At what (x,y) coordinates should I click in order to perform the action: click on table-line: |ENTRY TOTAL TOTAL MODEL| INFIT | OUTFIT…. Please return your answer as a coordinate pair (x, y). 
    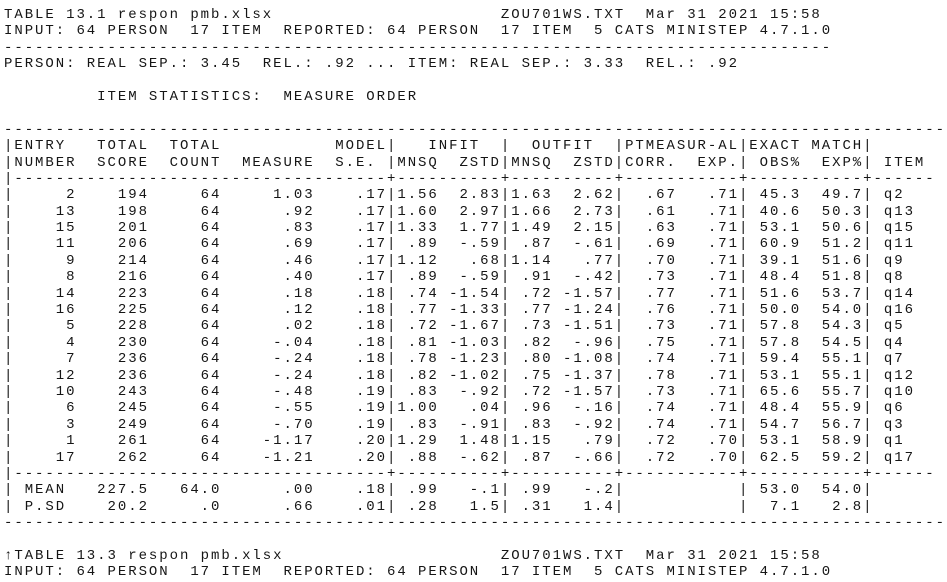
    Looking at the image, I should click on (439, 146).